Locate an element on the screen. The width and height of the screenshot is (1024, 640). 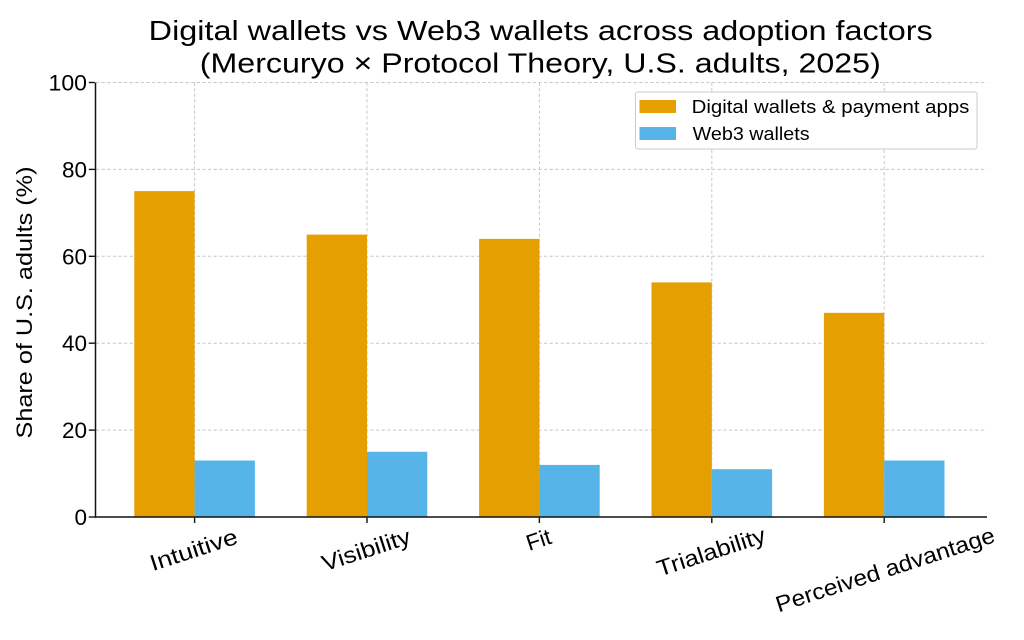
svg-text: 100 is located at coordinates (68, 83).